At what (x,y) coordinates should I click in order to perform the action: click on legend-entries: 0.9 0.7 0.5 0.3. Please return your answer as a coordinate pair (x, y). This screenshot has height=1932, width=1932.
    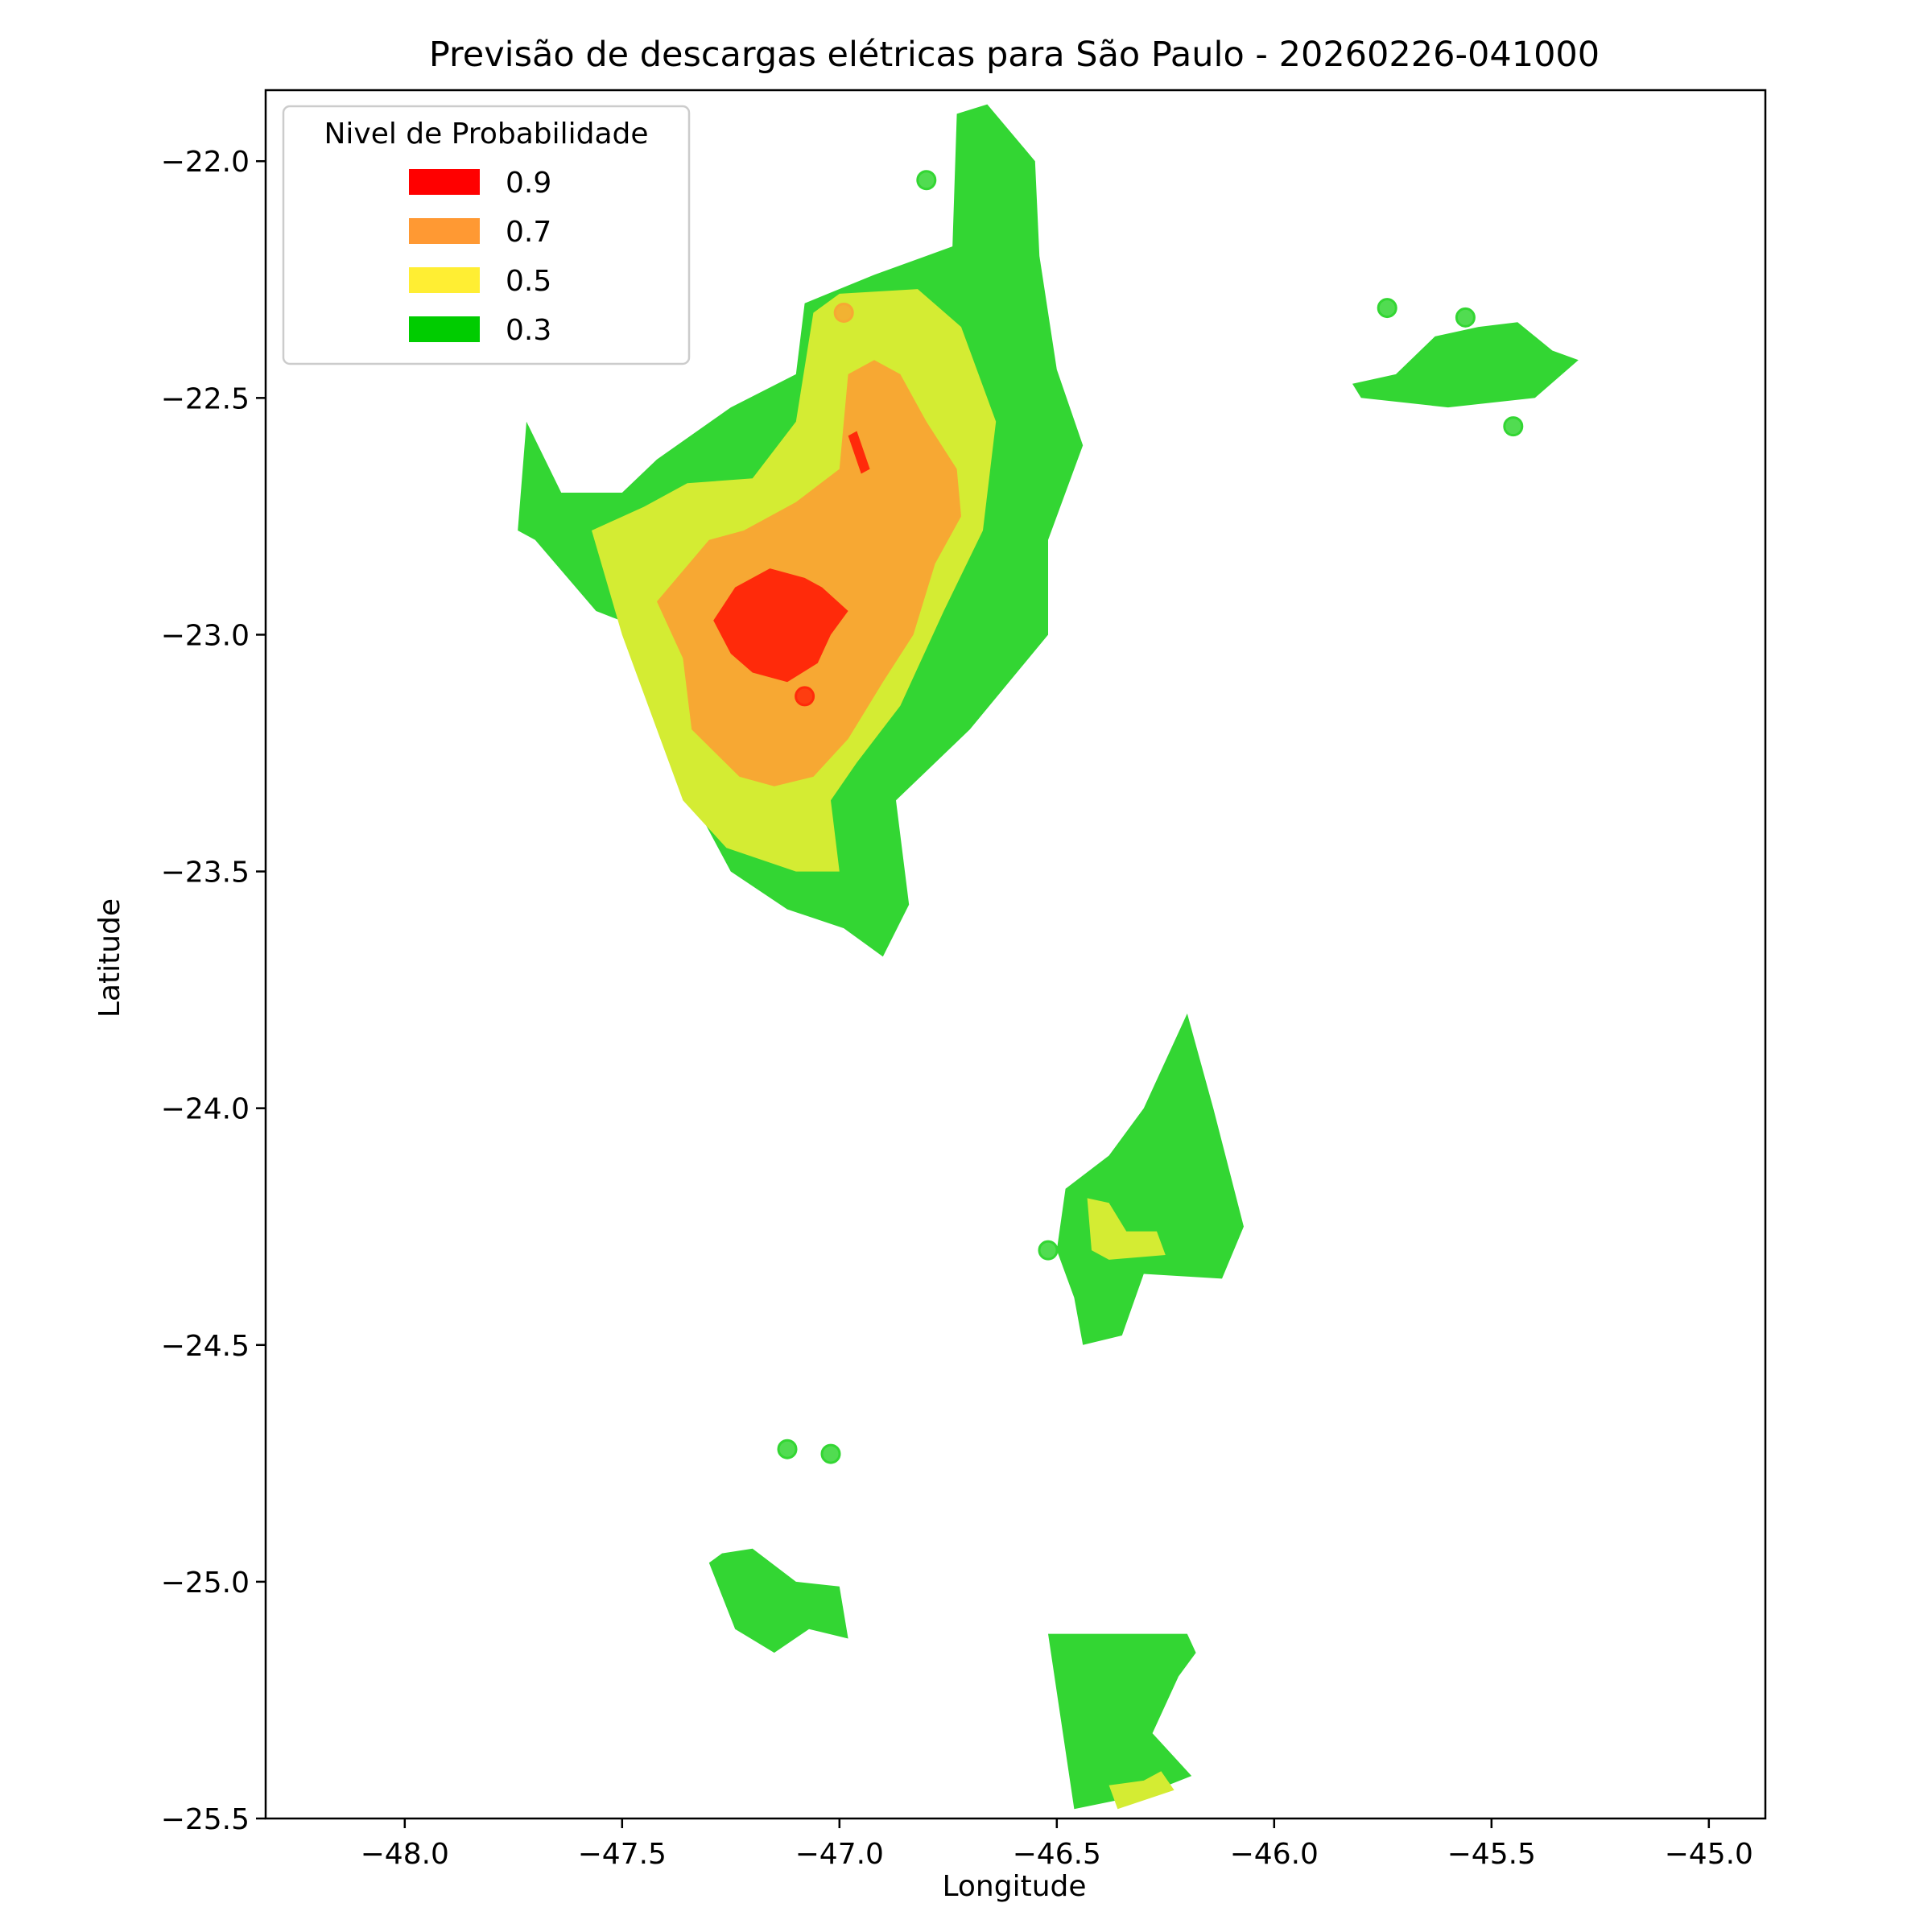
    Looking at the image, I should click on (480, 257).